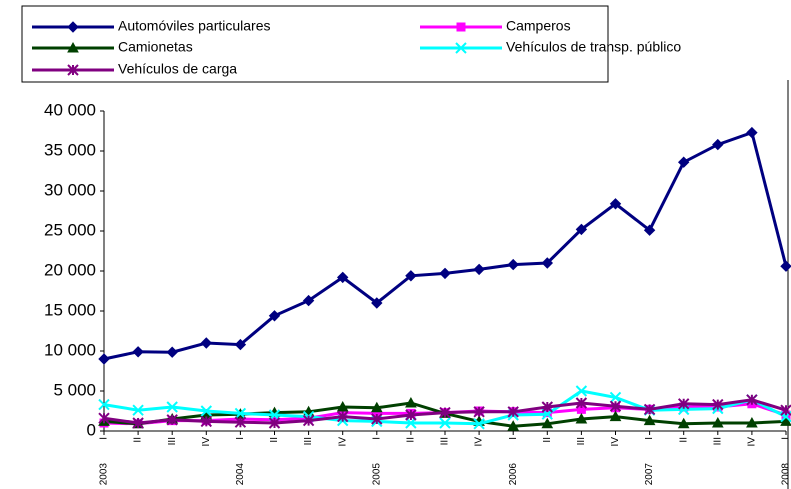 The width and height of the screenshot is (791, 489). What do you see at coordinates (649, 474) in the screenshot?
I see `x-group-label: 2007` at bounding box center [649, 474].